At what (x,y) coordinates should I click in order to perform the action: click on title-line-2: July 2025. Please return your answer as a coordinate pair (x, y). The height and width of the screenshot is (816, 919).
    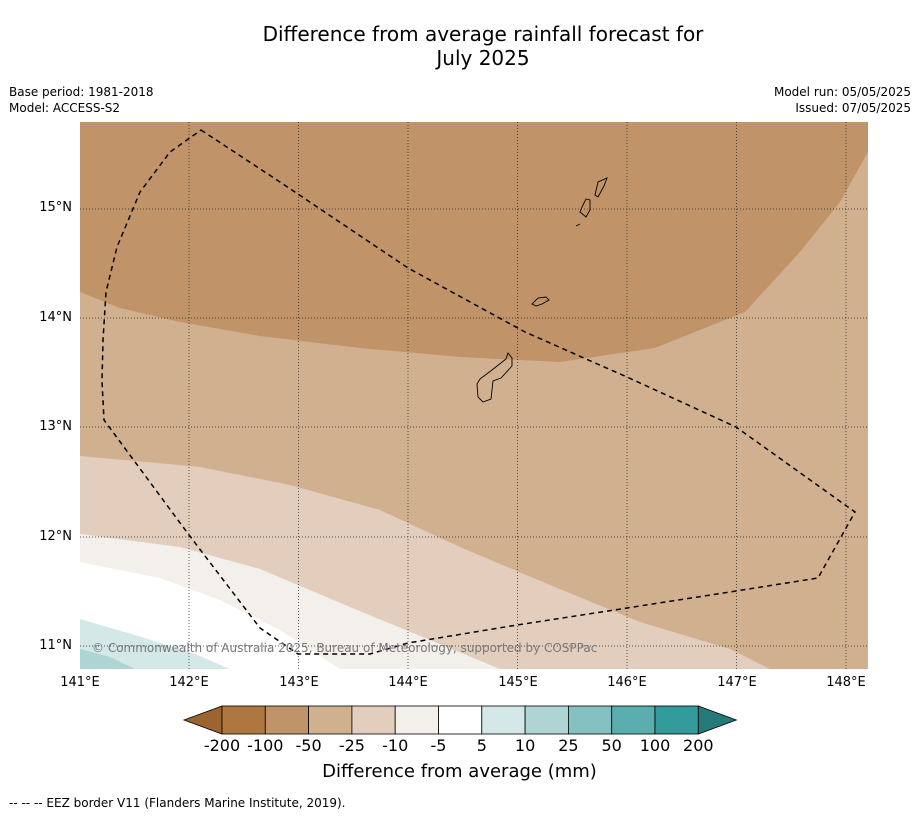
    Looking at the image, I should click on (483, 58).